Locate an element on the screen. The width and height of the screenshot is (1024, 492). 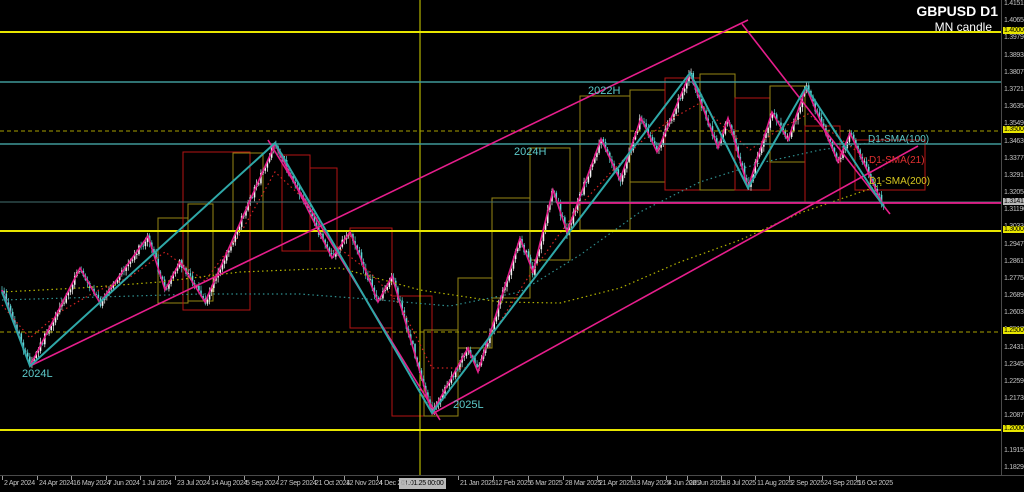
price-tick-label: 1.34630 is located at coordinates (1014, 141).